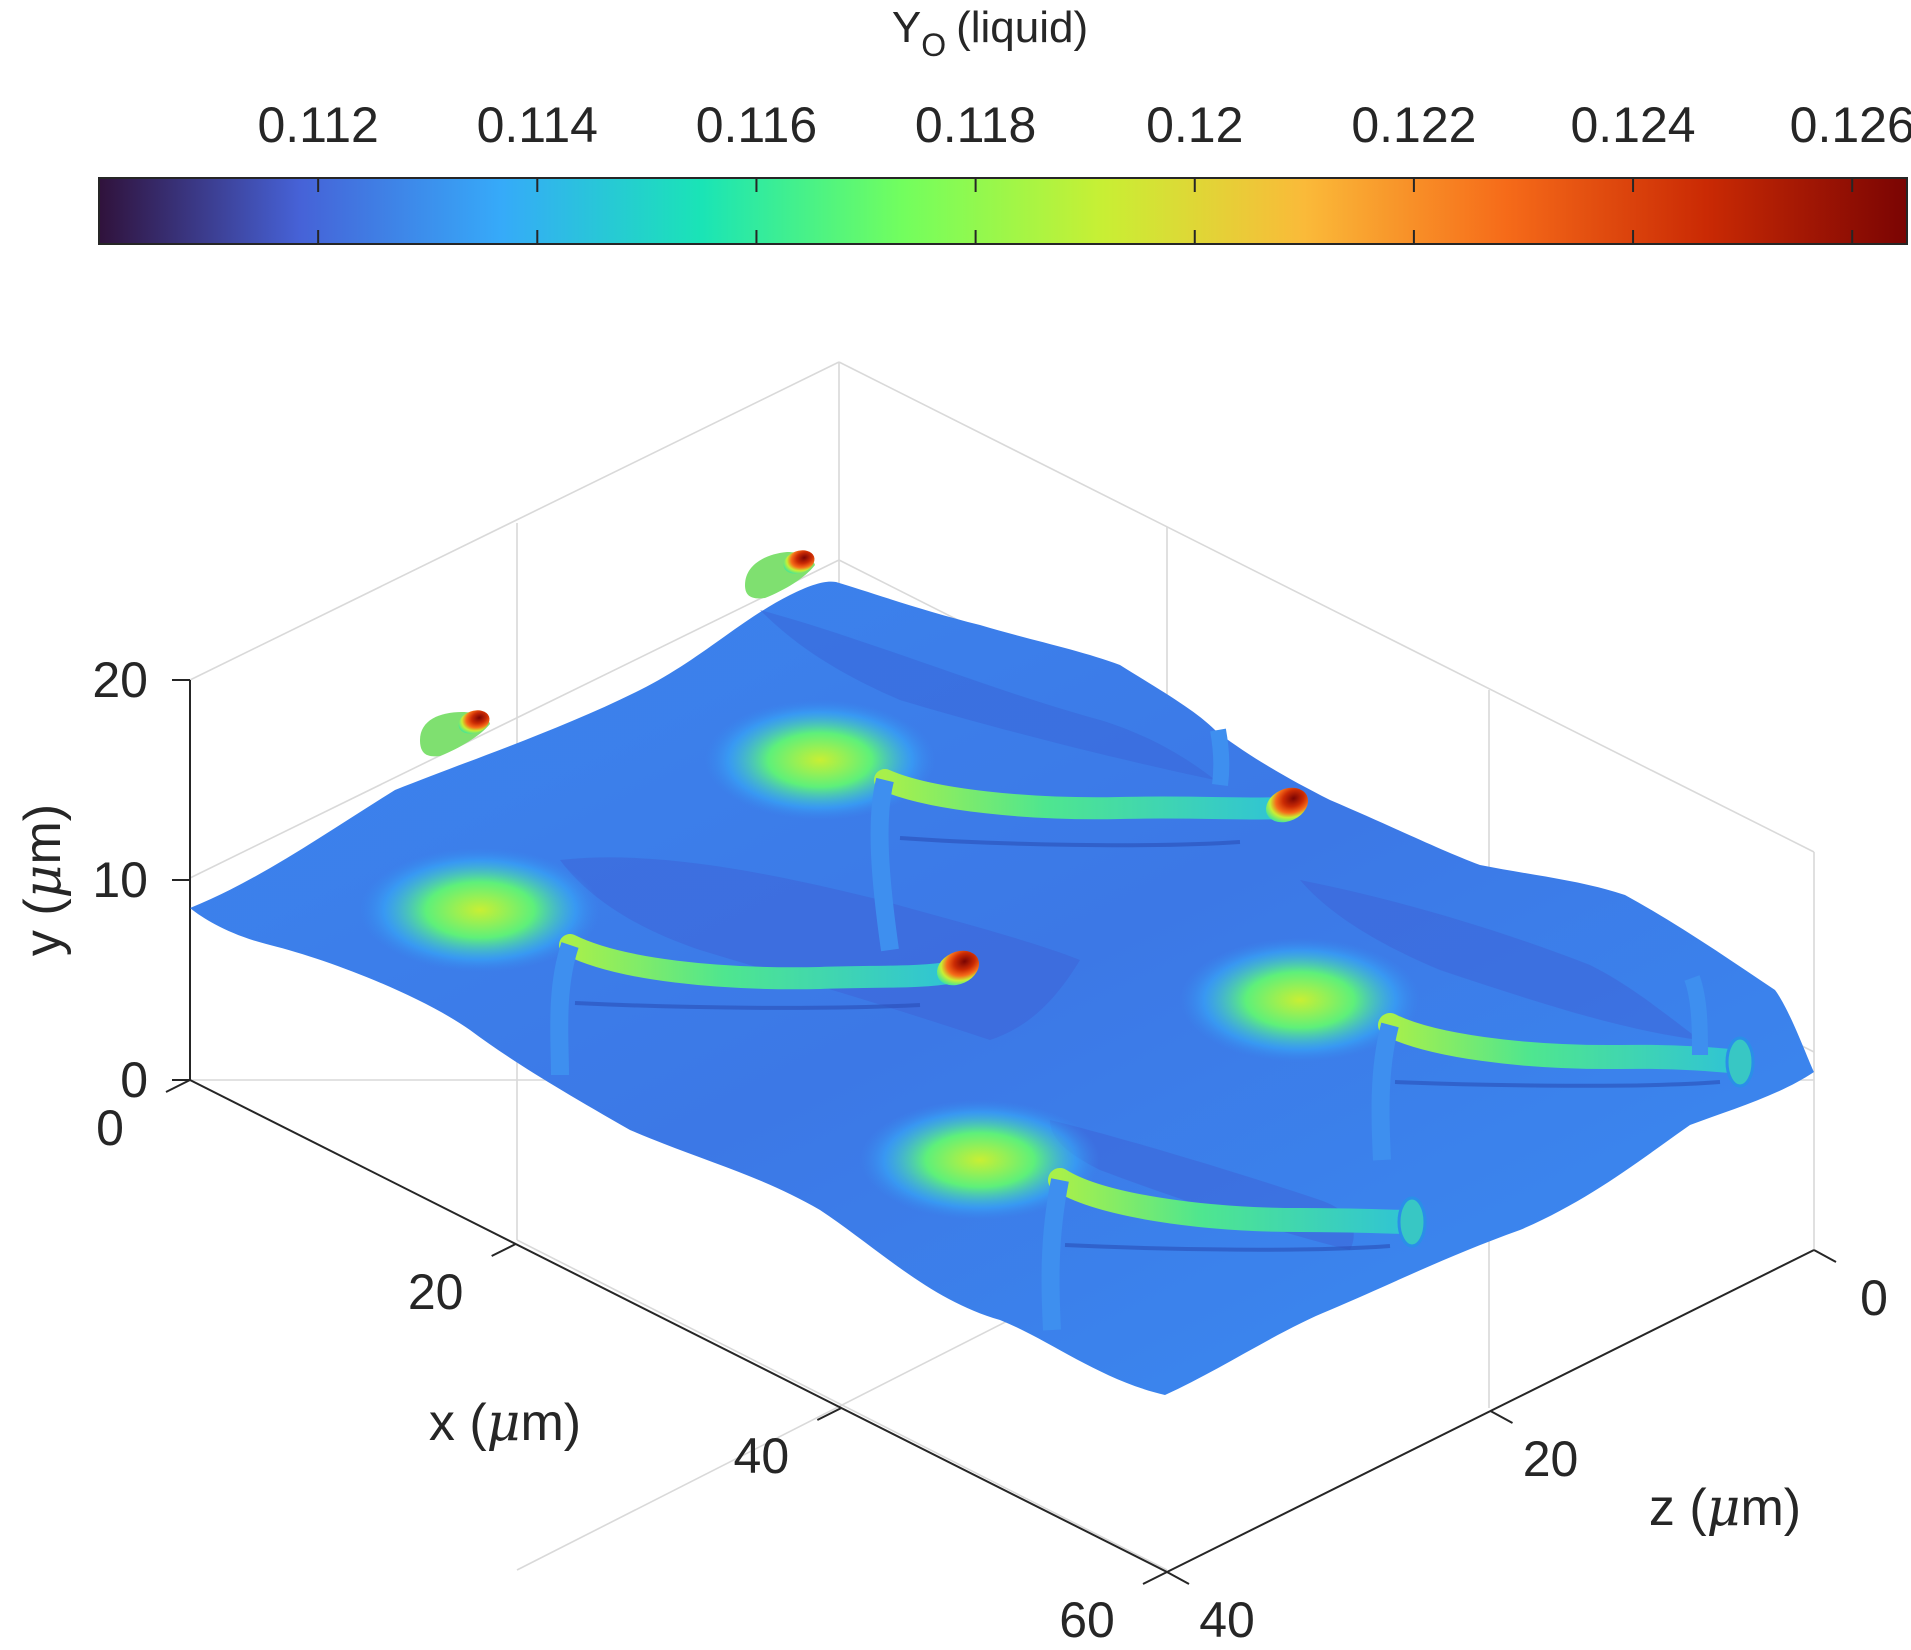 The width and height of the screenshot is (1911, 1650). I want to click on x-axis-tick-label: 60, so click(1087, 1620).